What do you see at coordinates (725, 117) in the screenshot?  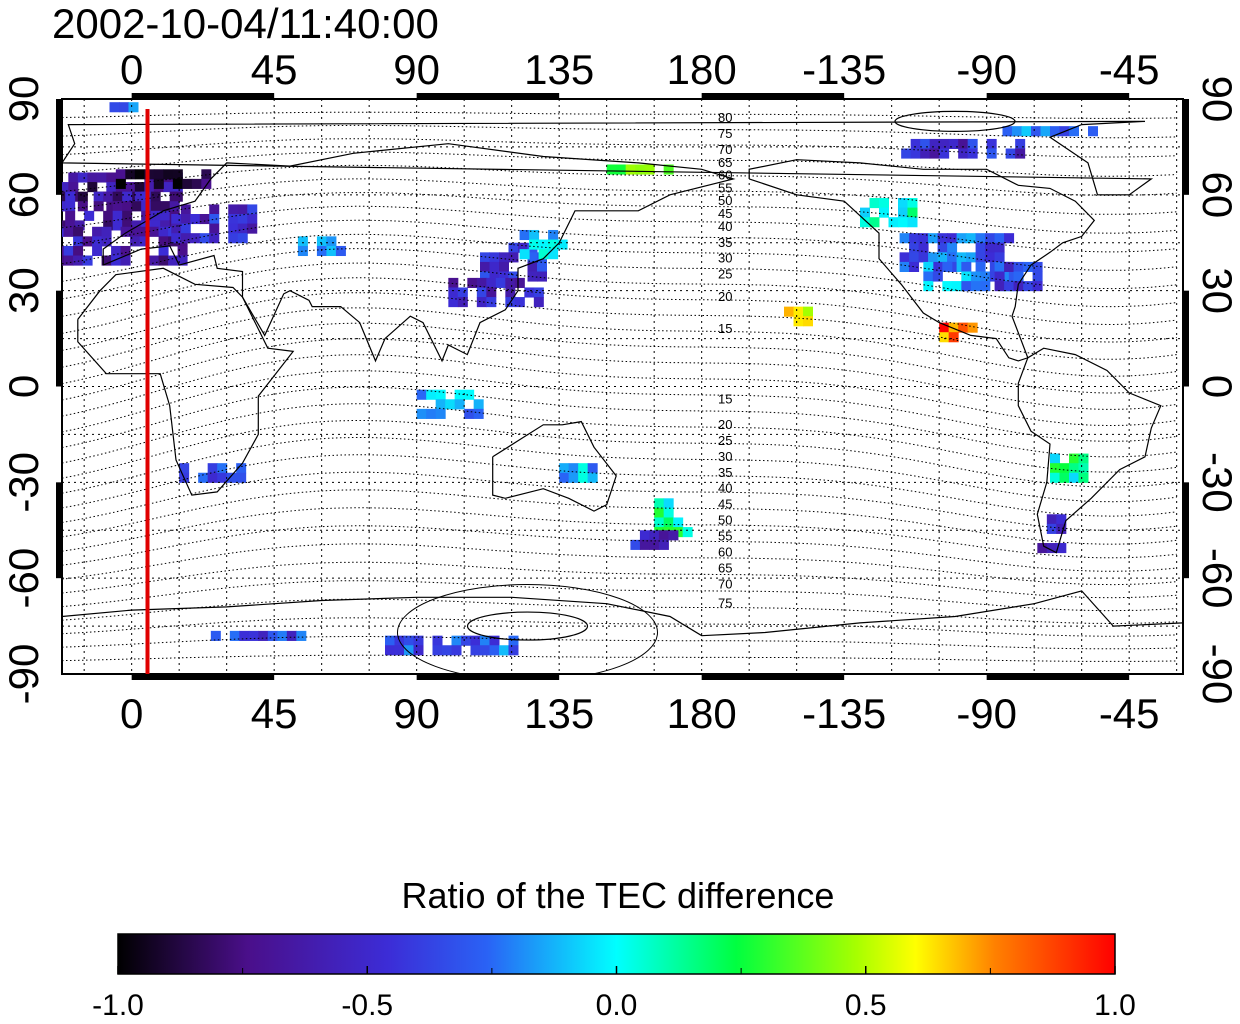 I see `contour-label-north: 80` at bounding box center [725, 117].